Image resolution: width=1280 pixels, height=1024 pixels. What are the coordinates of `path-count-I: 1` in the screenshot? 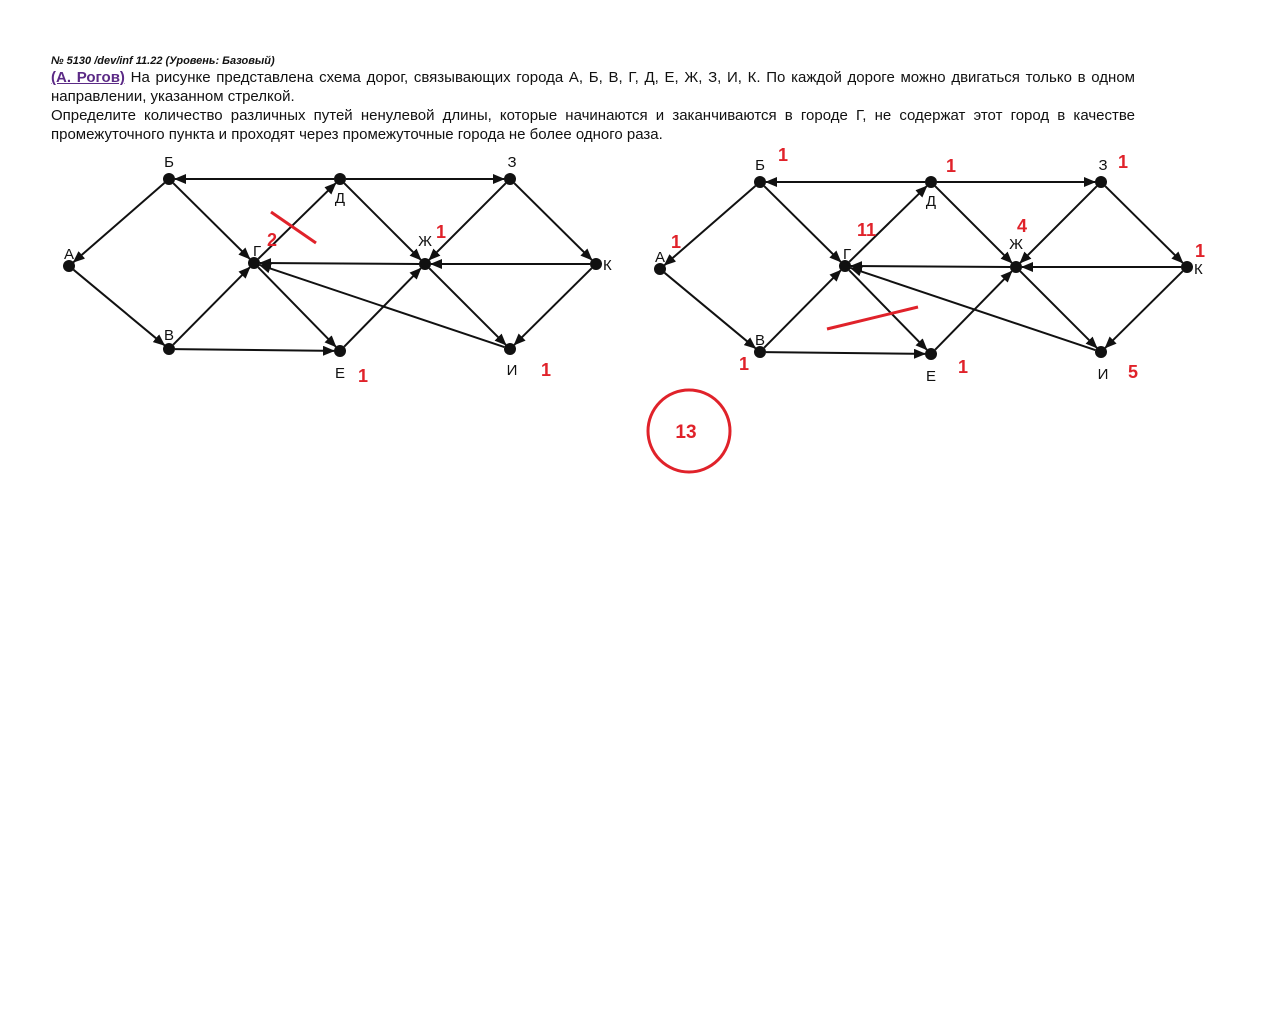 It's located at (546, 370).